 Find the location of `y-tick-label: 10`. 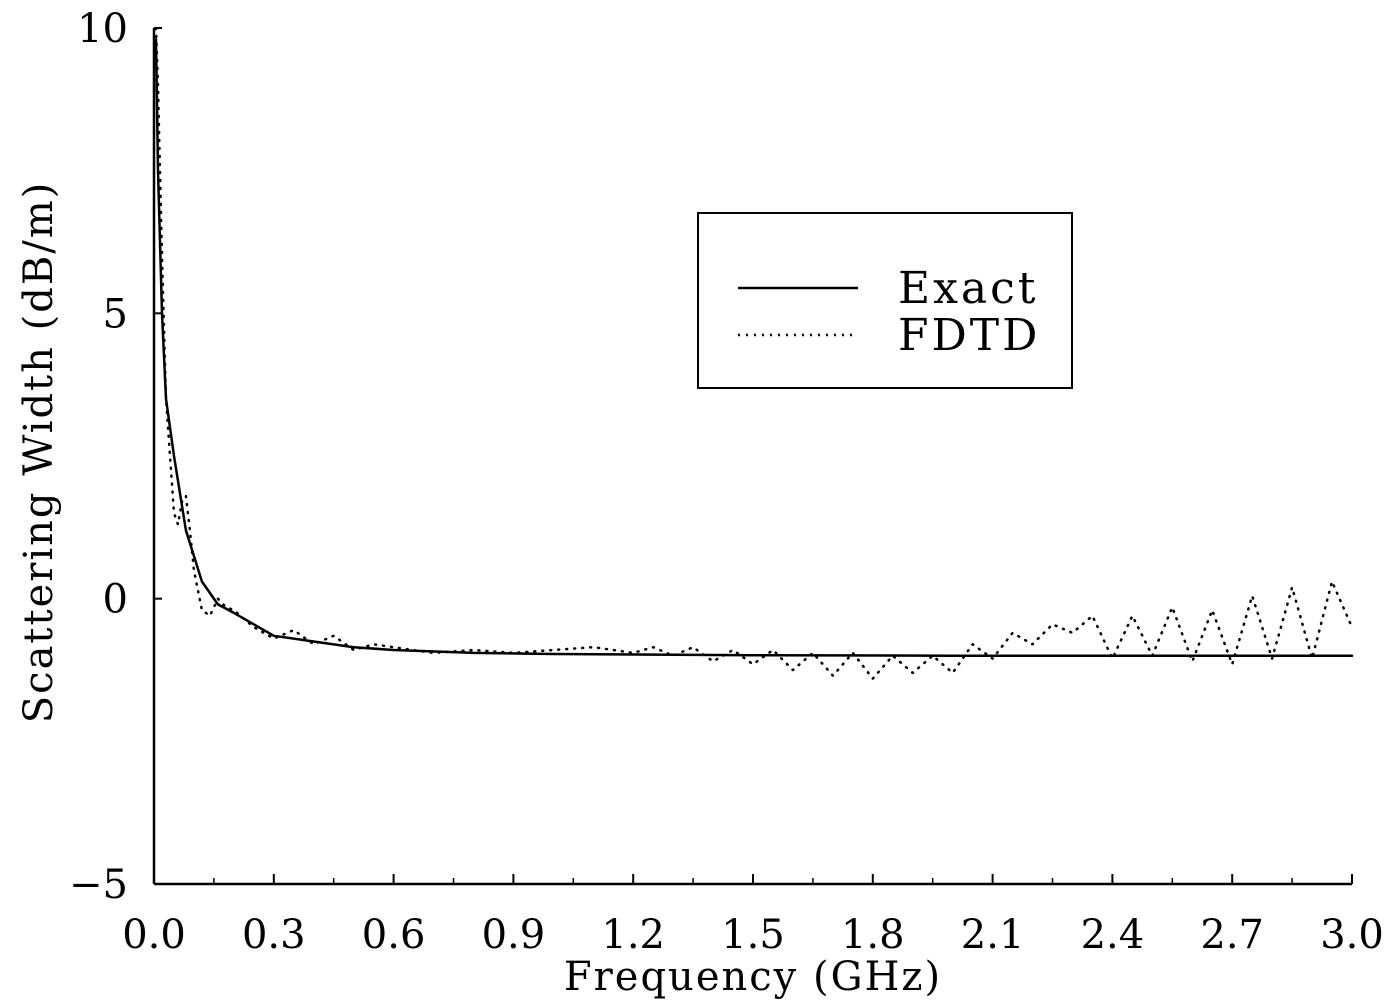

y-tick-label: 10 is located at coordinates (102, 29).